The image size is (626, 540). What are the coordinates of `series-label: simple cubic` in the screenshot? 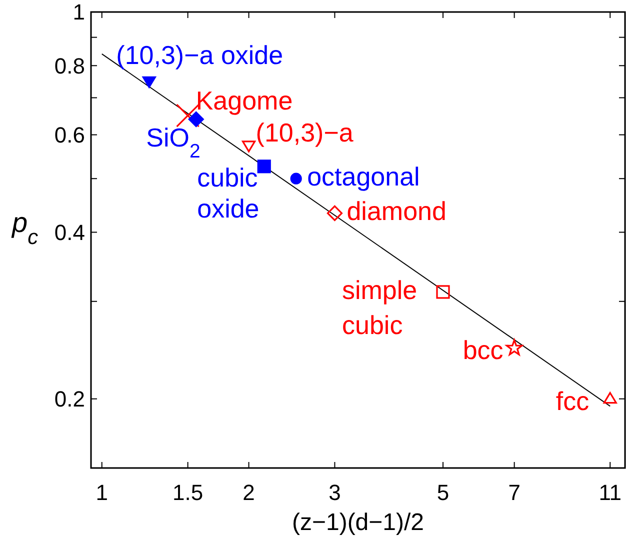 It's located at (380, 307).